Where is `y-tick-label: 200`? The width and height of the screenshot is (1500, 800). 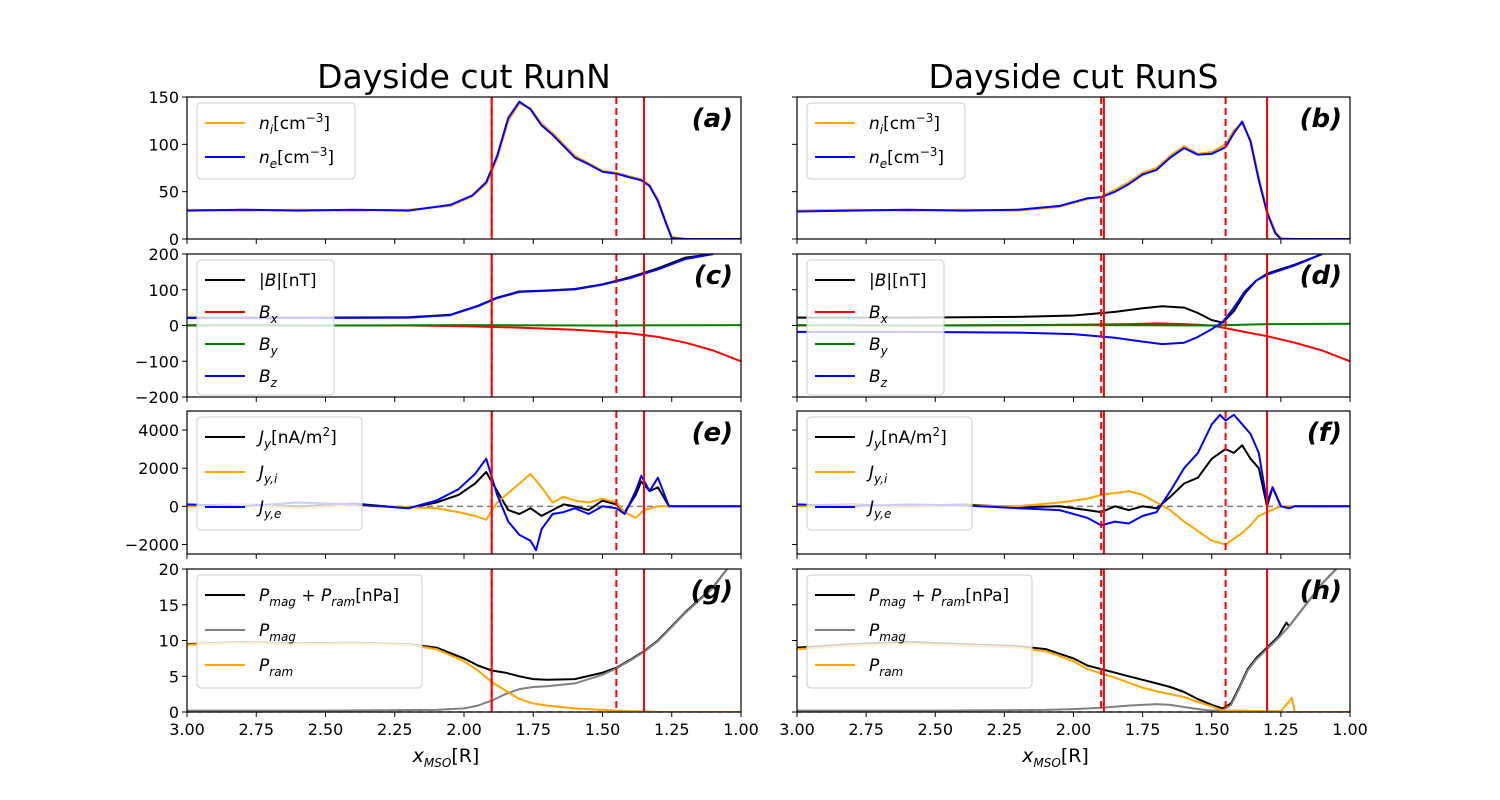
y-tick-label: 200 is located at coordinates (163, 254).